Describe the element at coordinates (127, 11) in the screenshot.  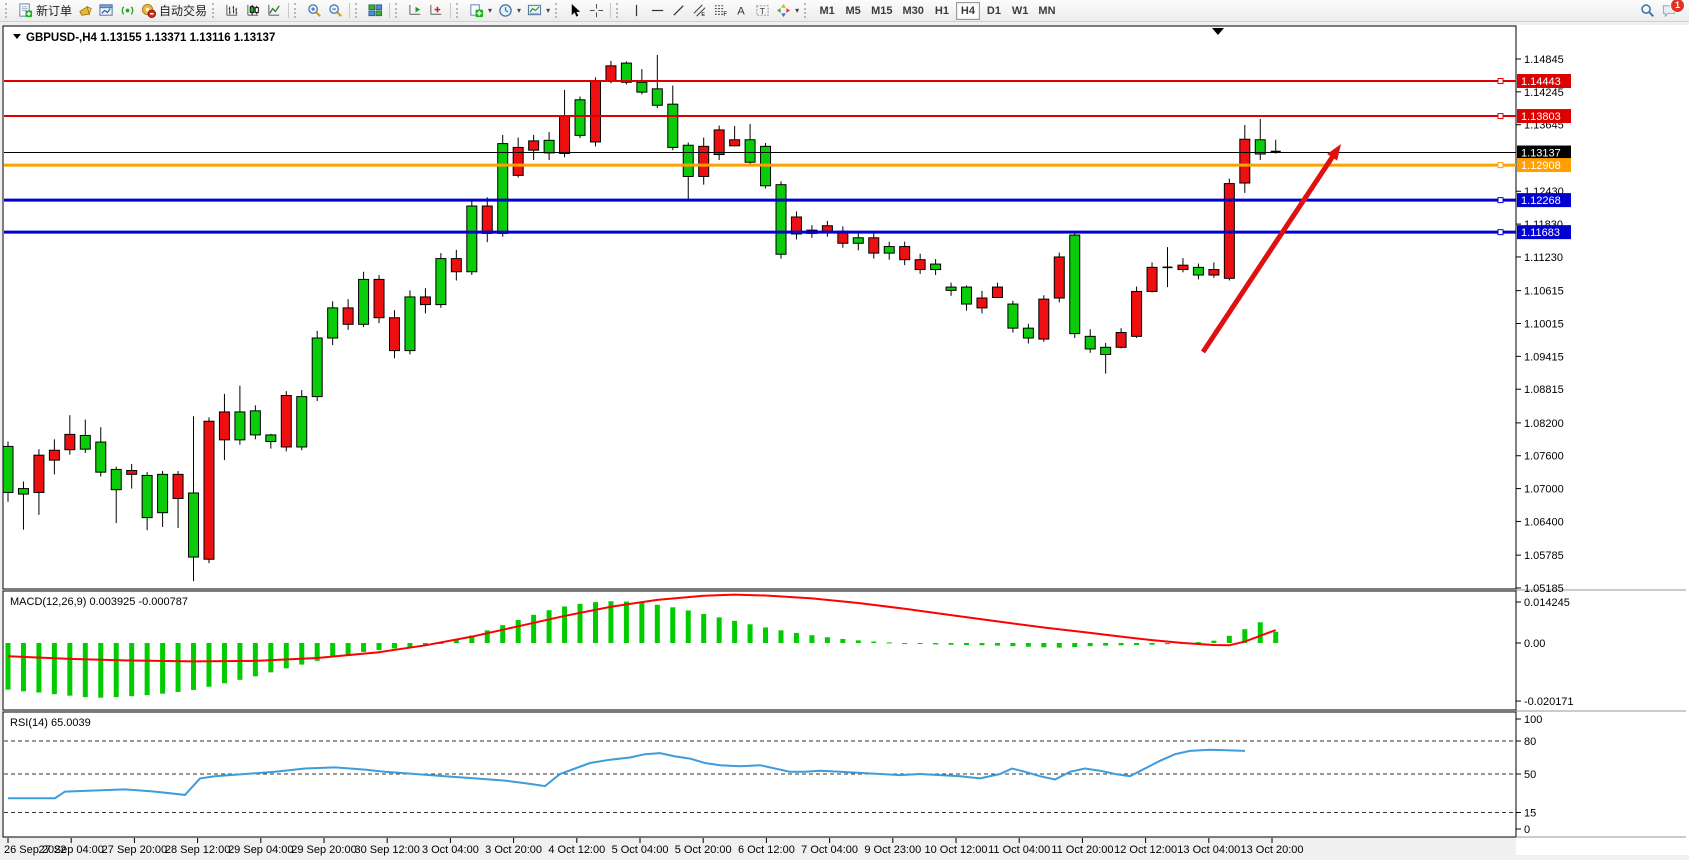
I see `signal-button` at that location.